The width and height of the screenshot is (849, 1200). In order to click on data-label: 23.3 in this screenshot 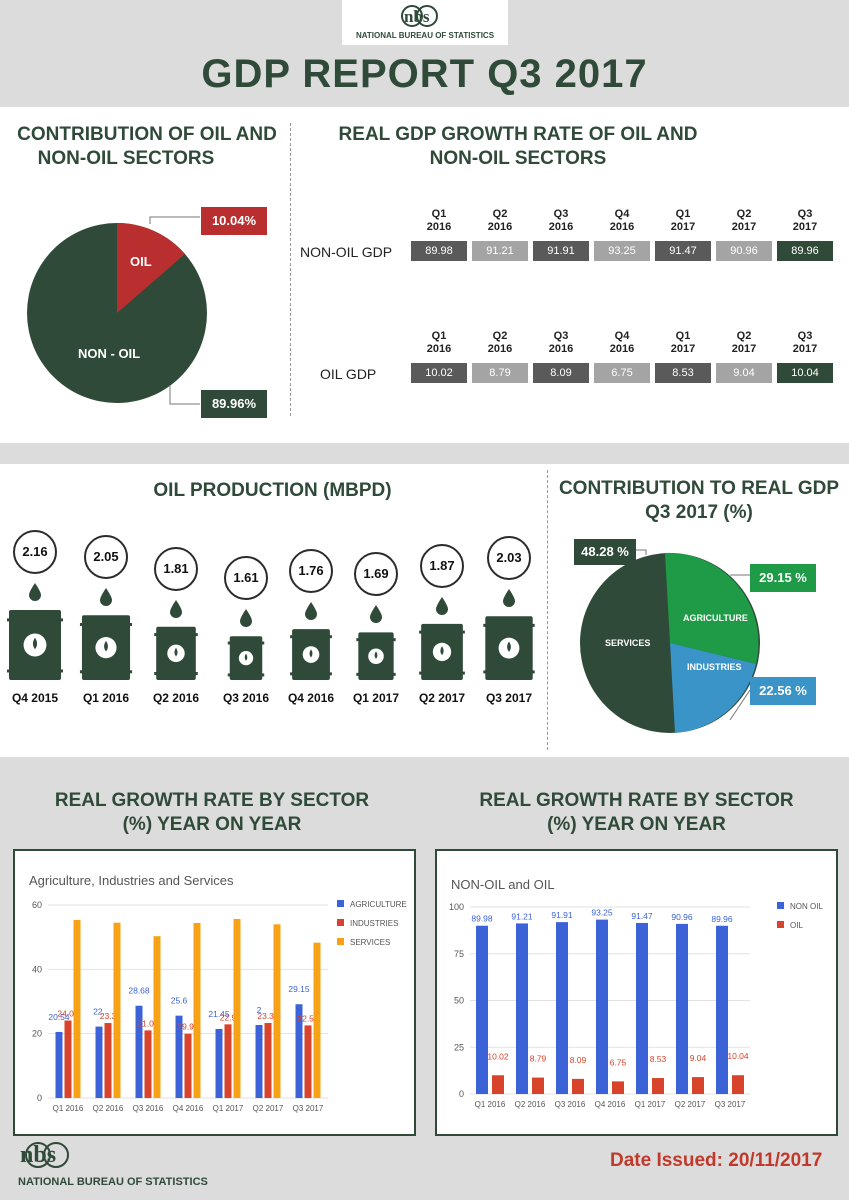, I will do `click(108, 1016)`.